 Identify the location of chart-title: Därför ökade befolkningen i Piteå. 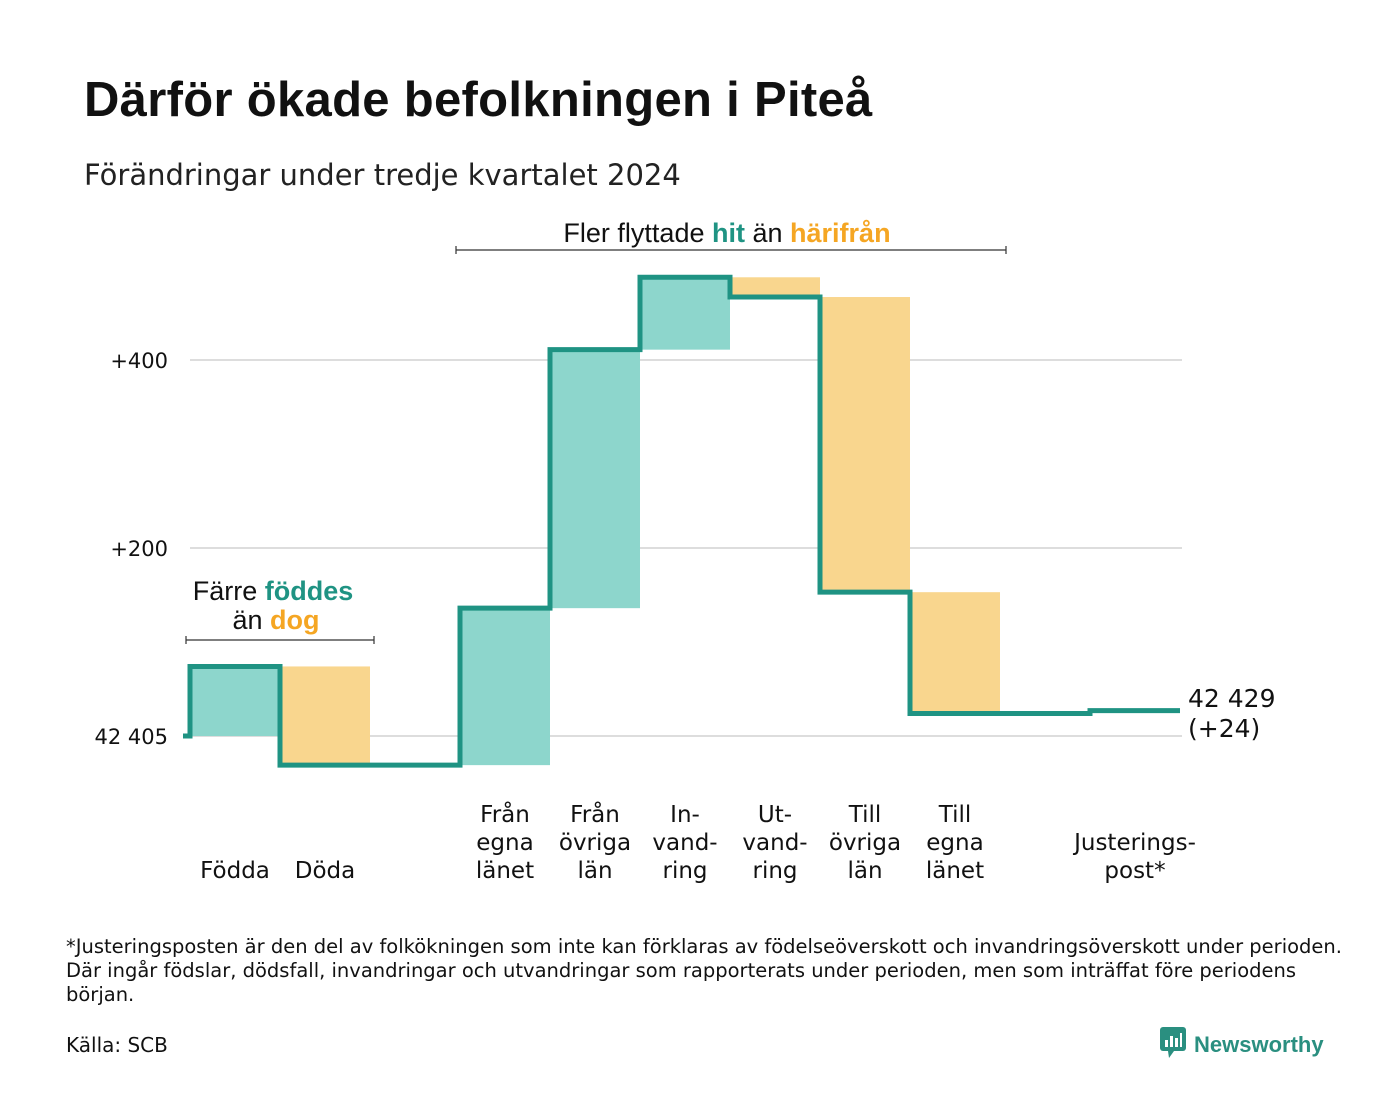
(478, 100).